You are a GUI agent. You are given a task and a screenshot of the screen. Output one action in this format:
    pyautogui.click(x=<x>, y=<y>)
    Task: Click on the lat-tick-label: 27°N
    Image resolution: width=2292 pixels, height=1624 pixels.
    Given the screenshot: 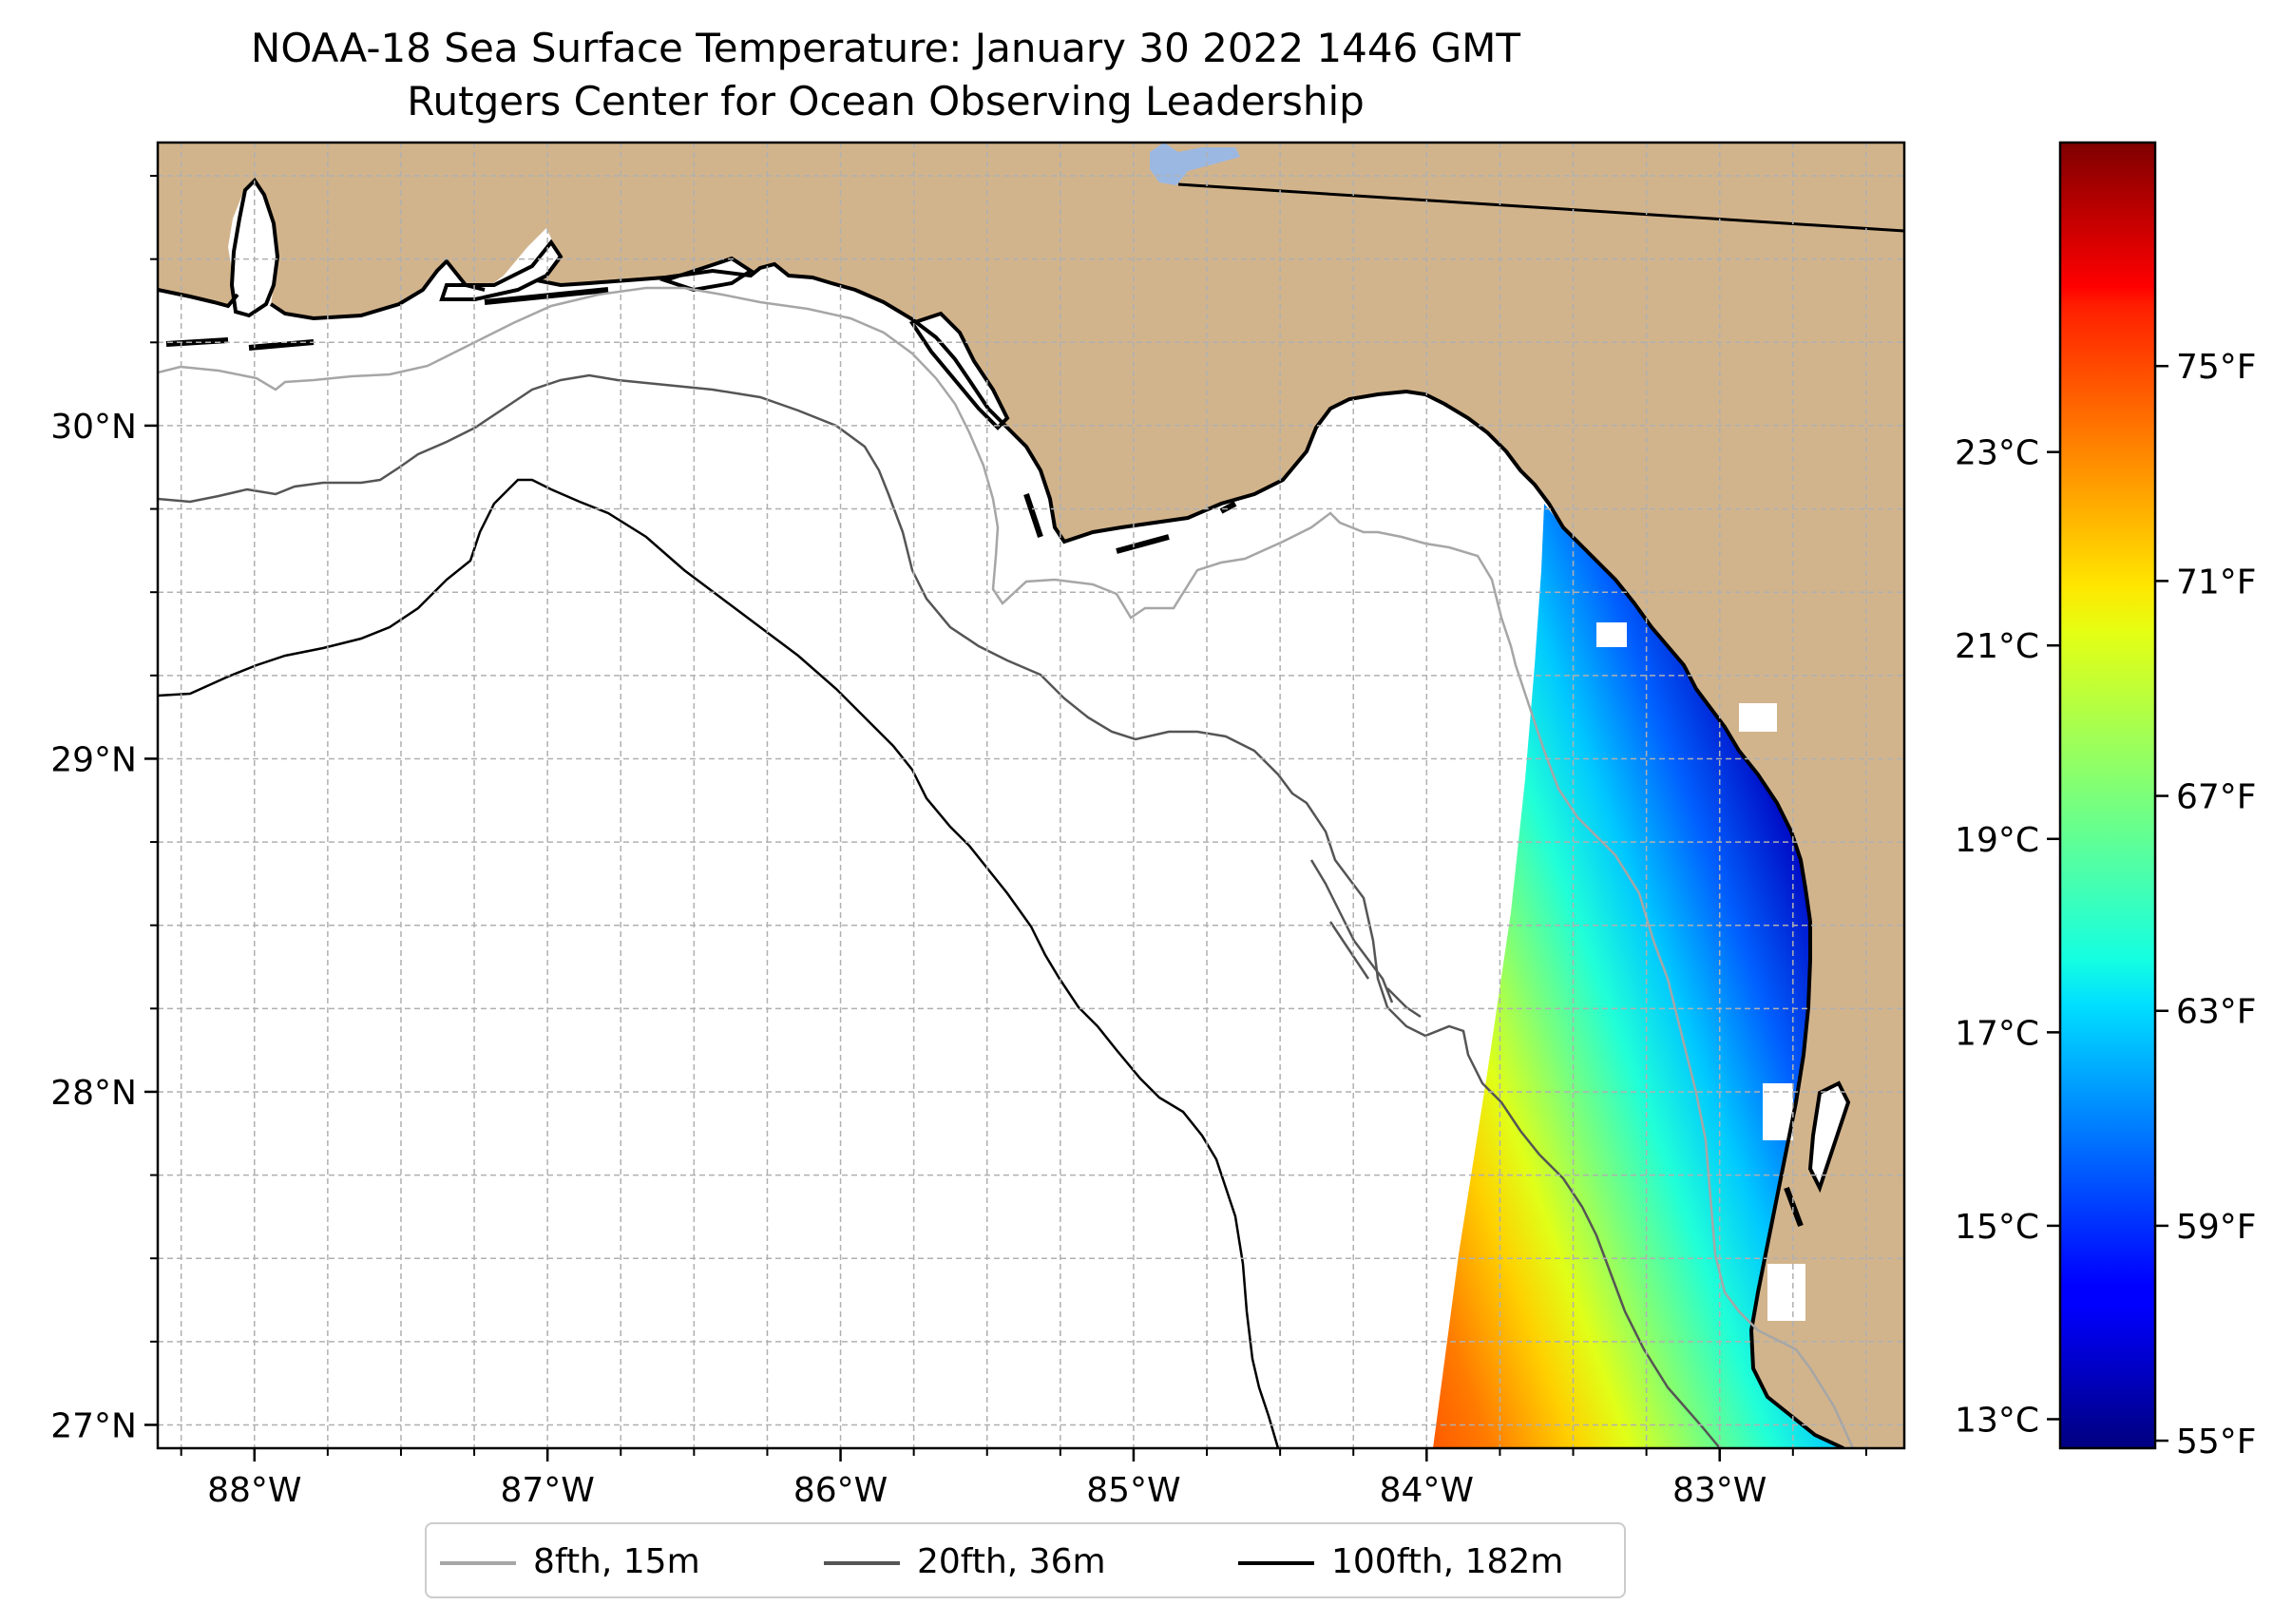 What is the action you would take?
    pyautogui.click(x=93, y=1425)
    